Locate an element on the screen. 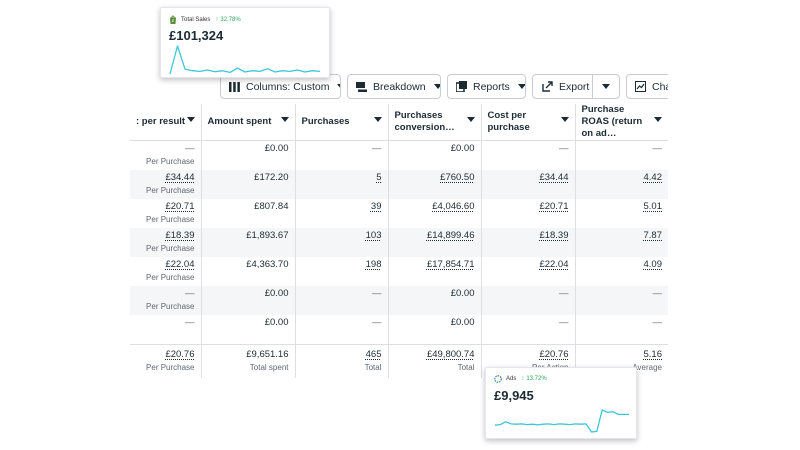  columns-icon is located at coordinates (234, 87).